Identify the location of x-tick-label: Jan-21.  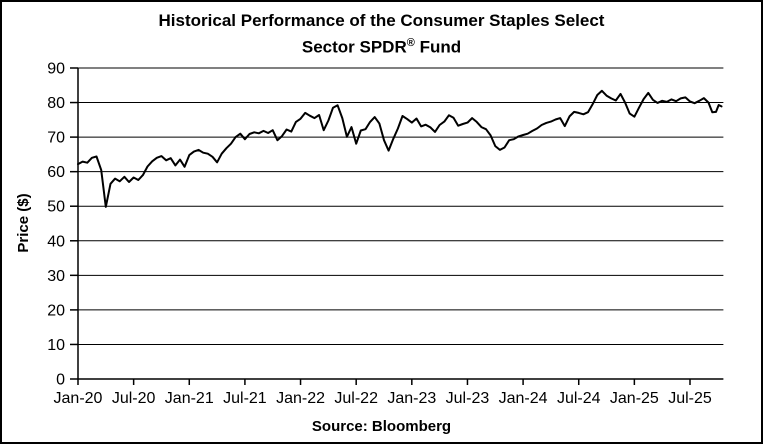
(189, 398).